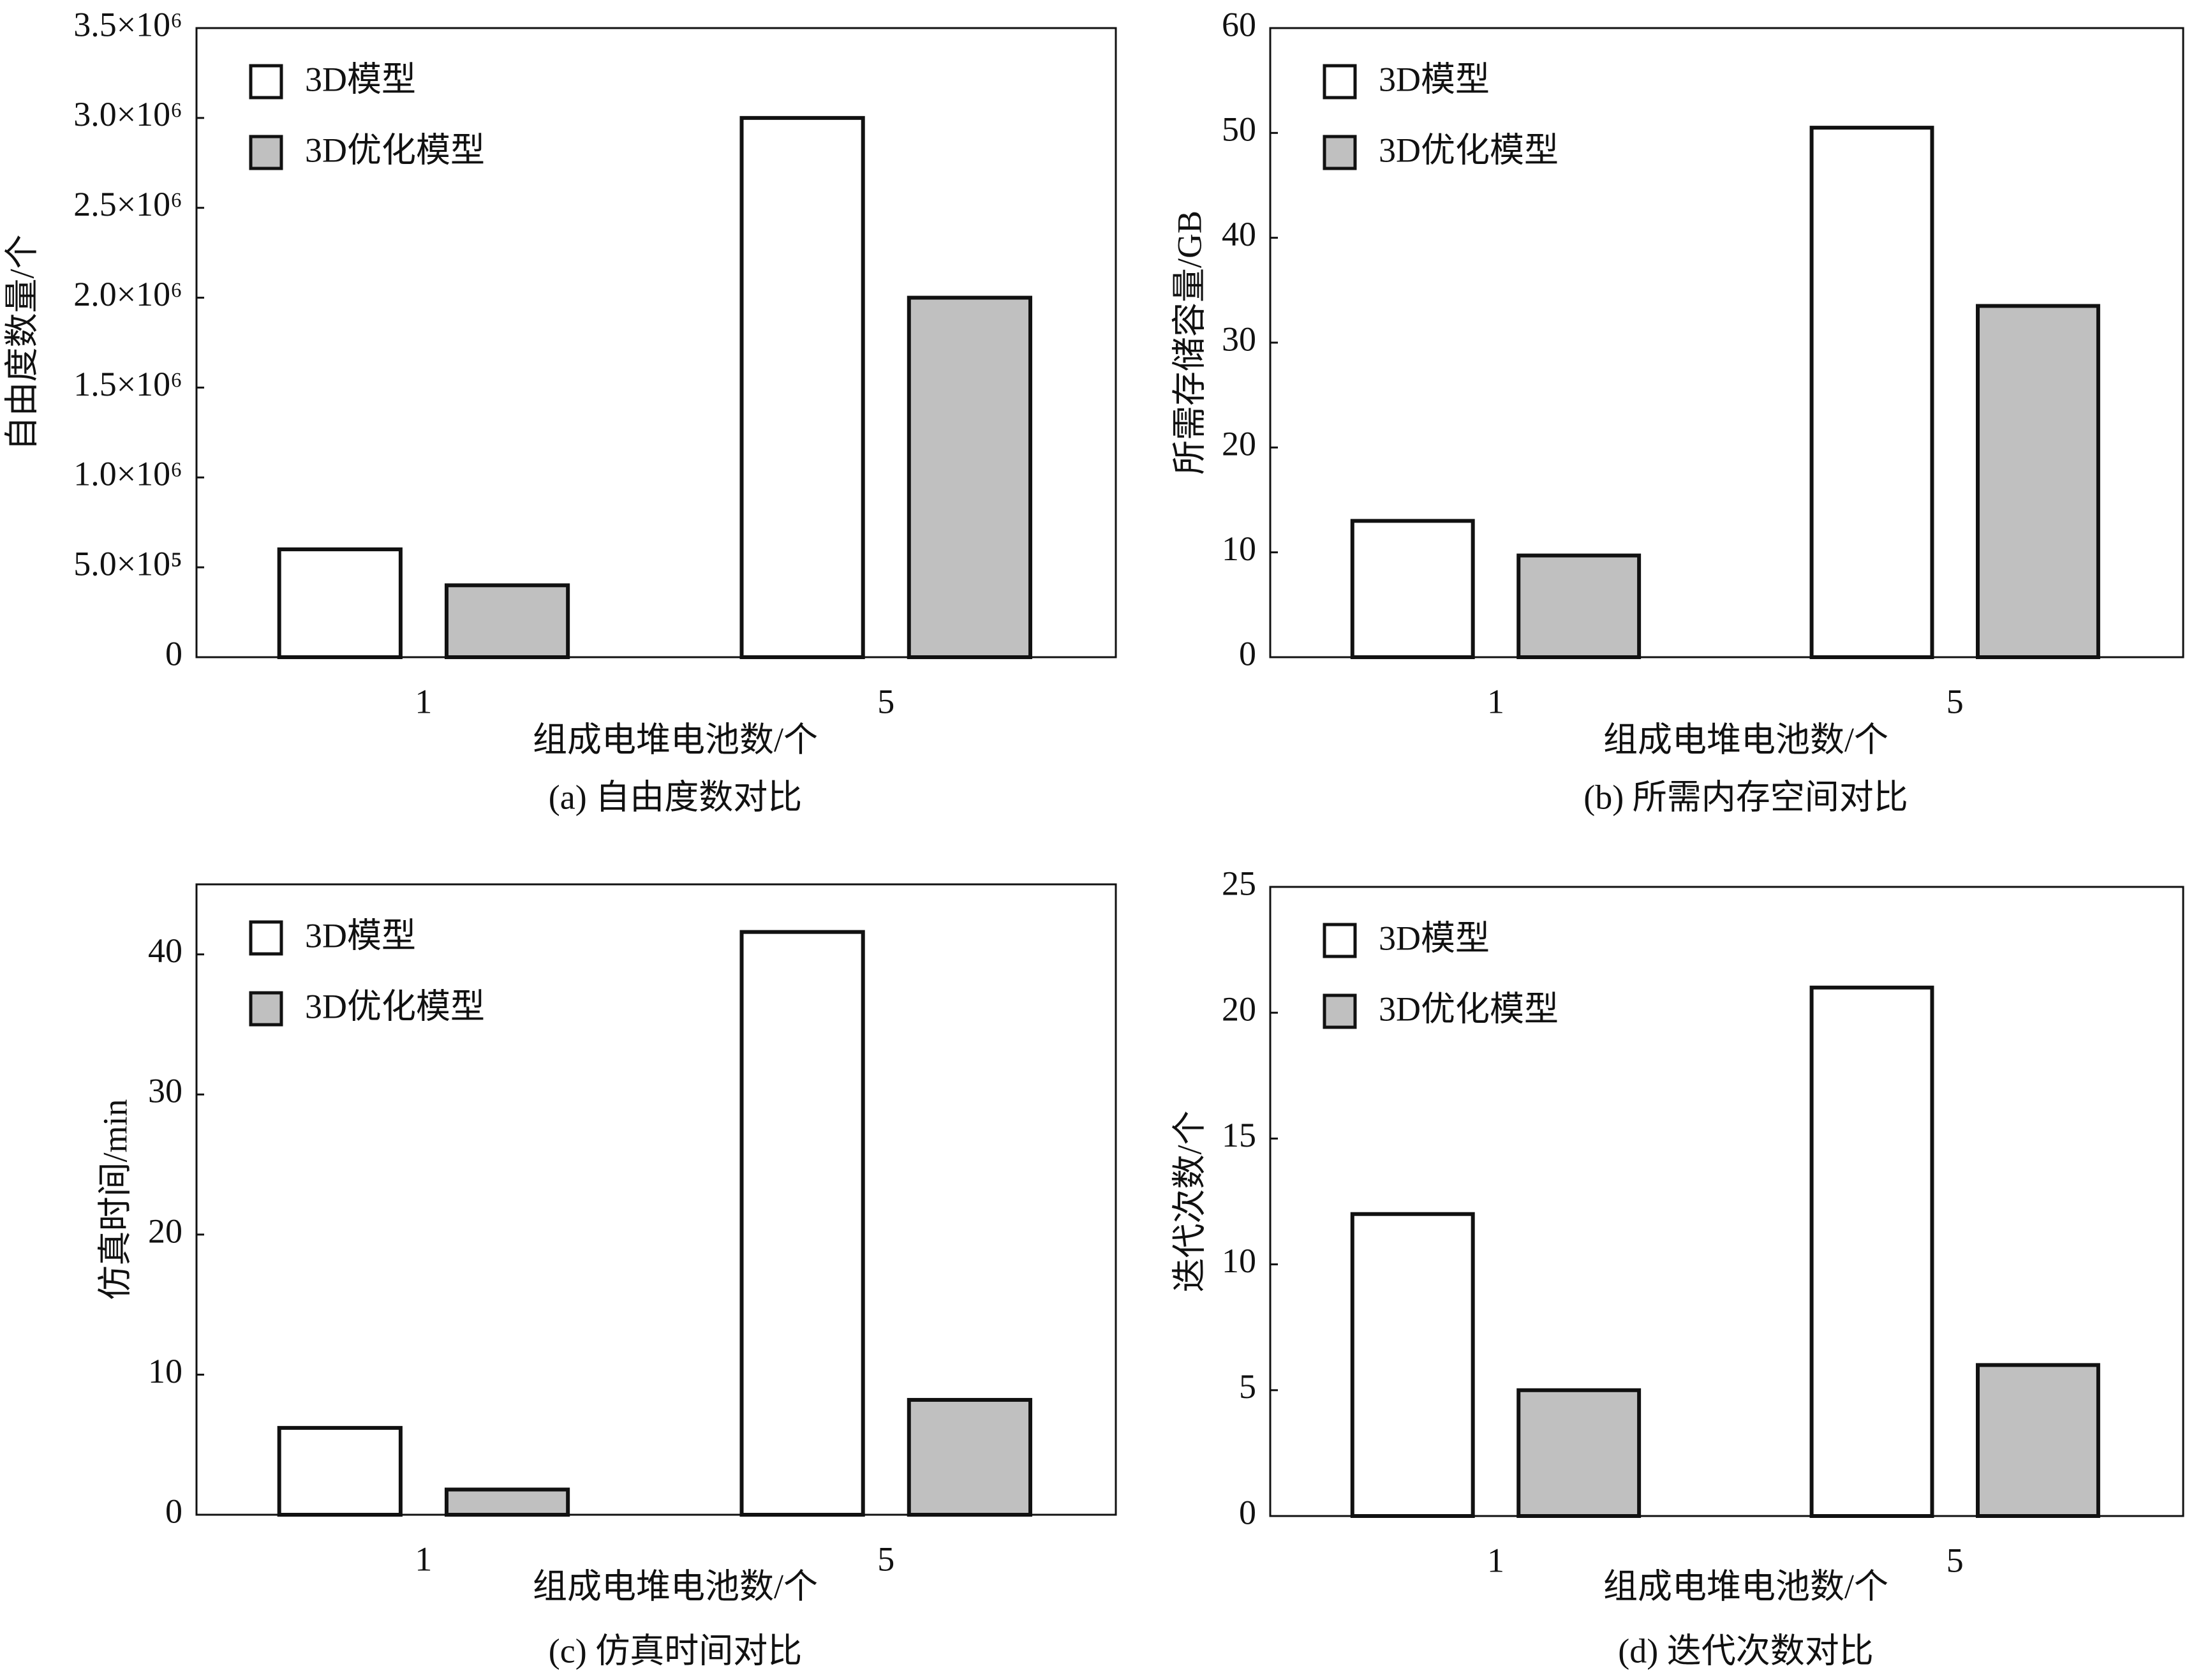 The height and width of the screenshot is (1680, 2187). Describe the element at coordinates (1189, 1201) in the screenshot. I see `y-axis-label: 迭代次数/个` at that location.